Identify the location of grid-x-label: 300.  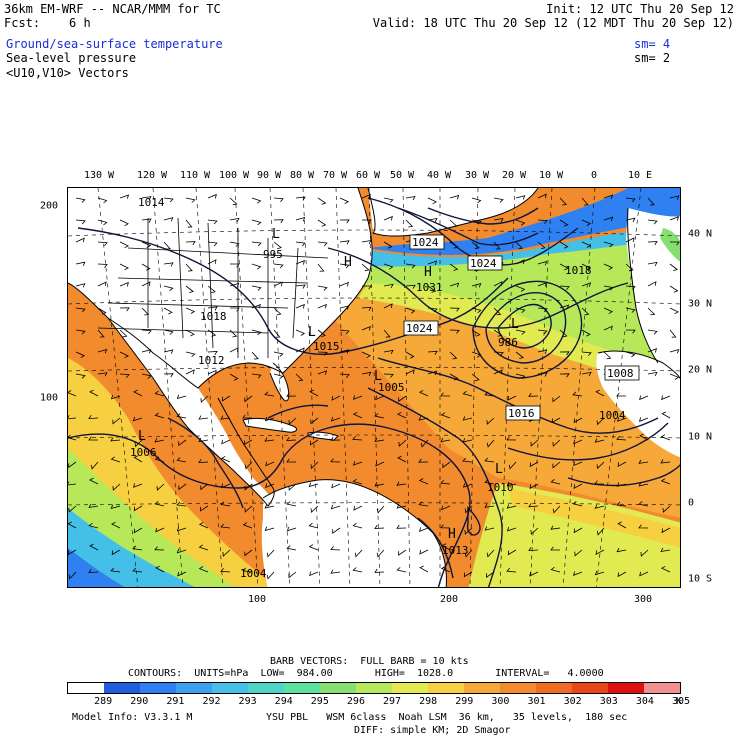
(643, 599).